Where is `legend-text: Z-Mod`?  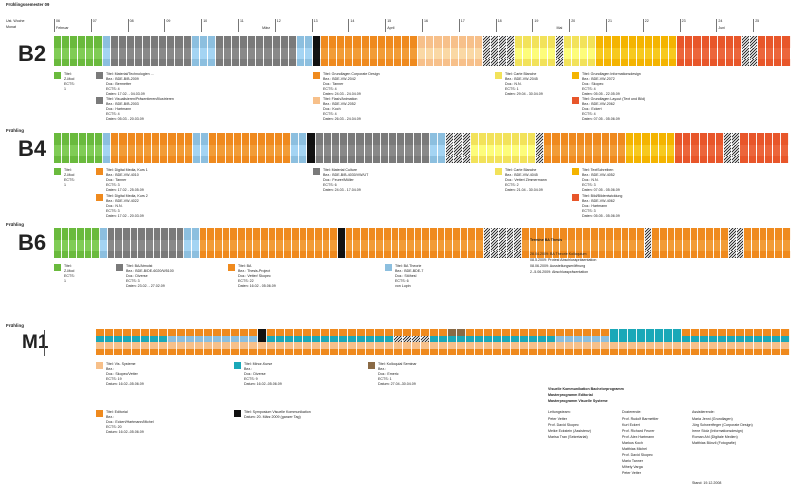
legend-text: Z-Mod is located at coordinates (69, 79).